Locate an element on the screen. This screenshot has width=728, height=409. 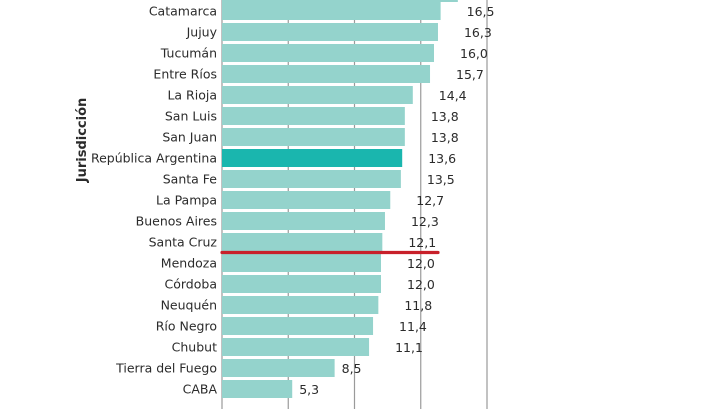
y-axis-label: Jurisdicción is located at coordinates (82, 141).